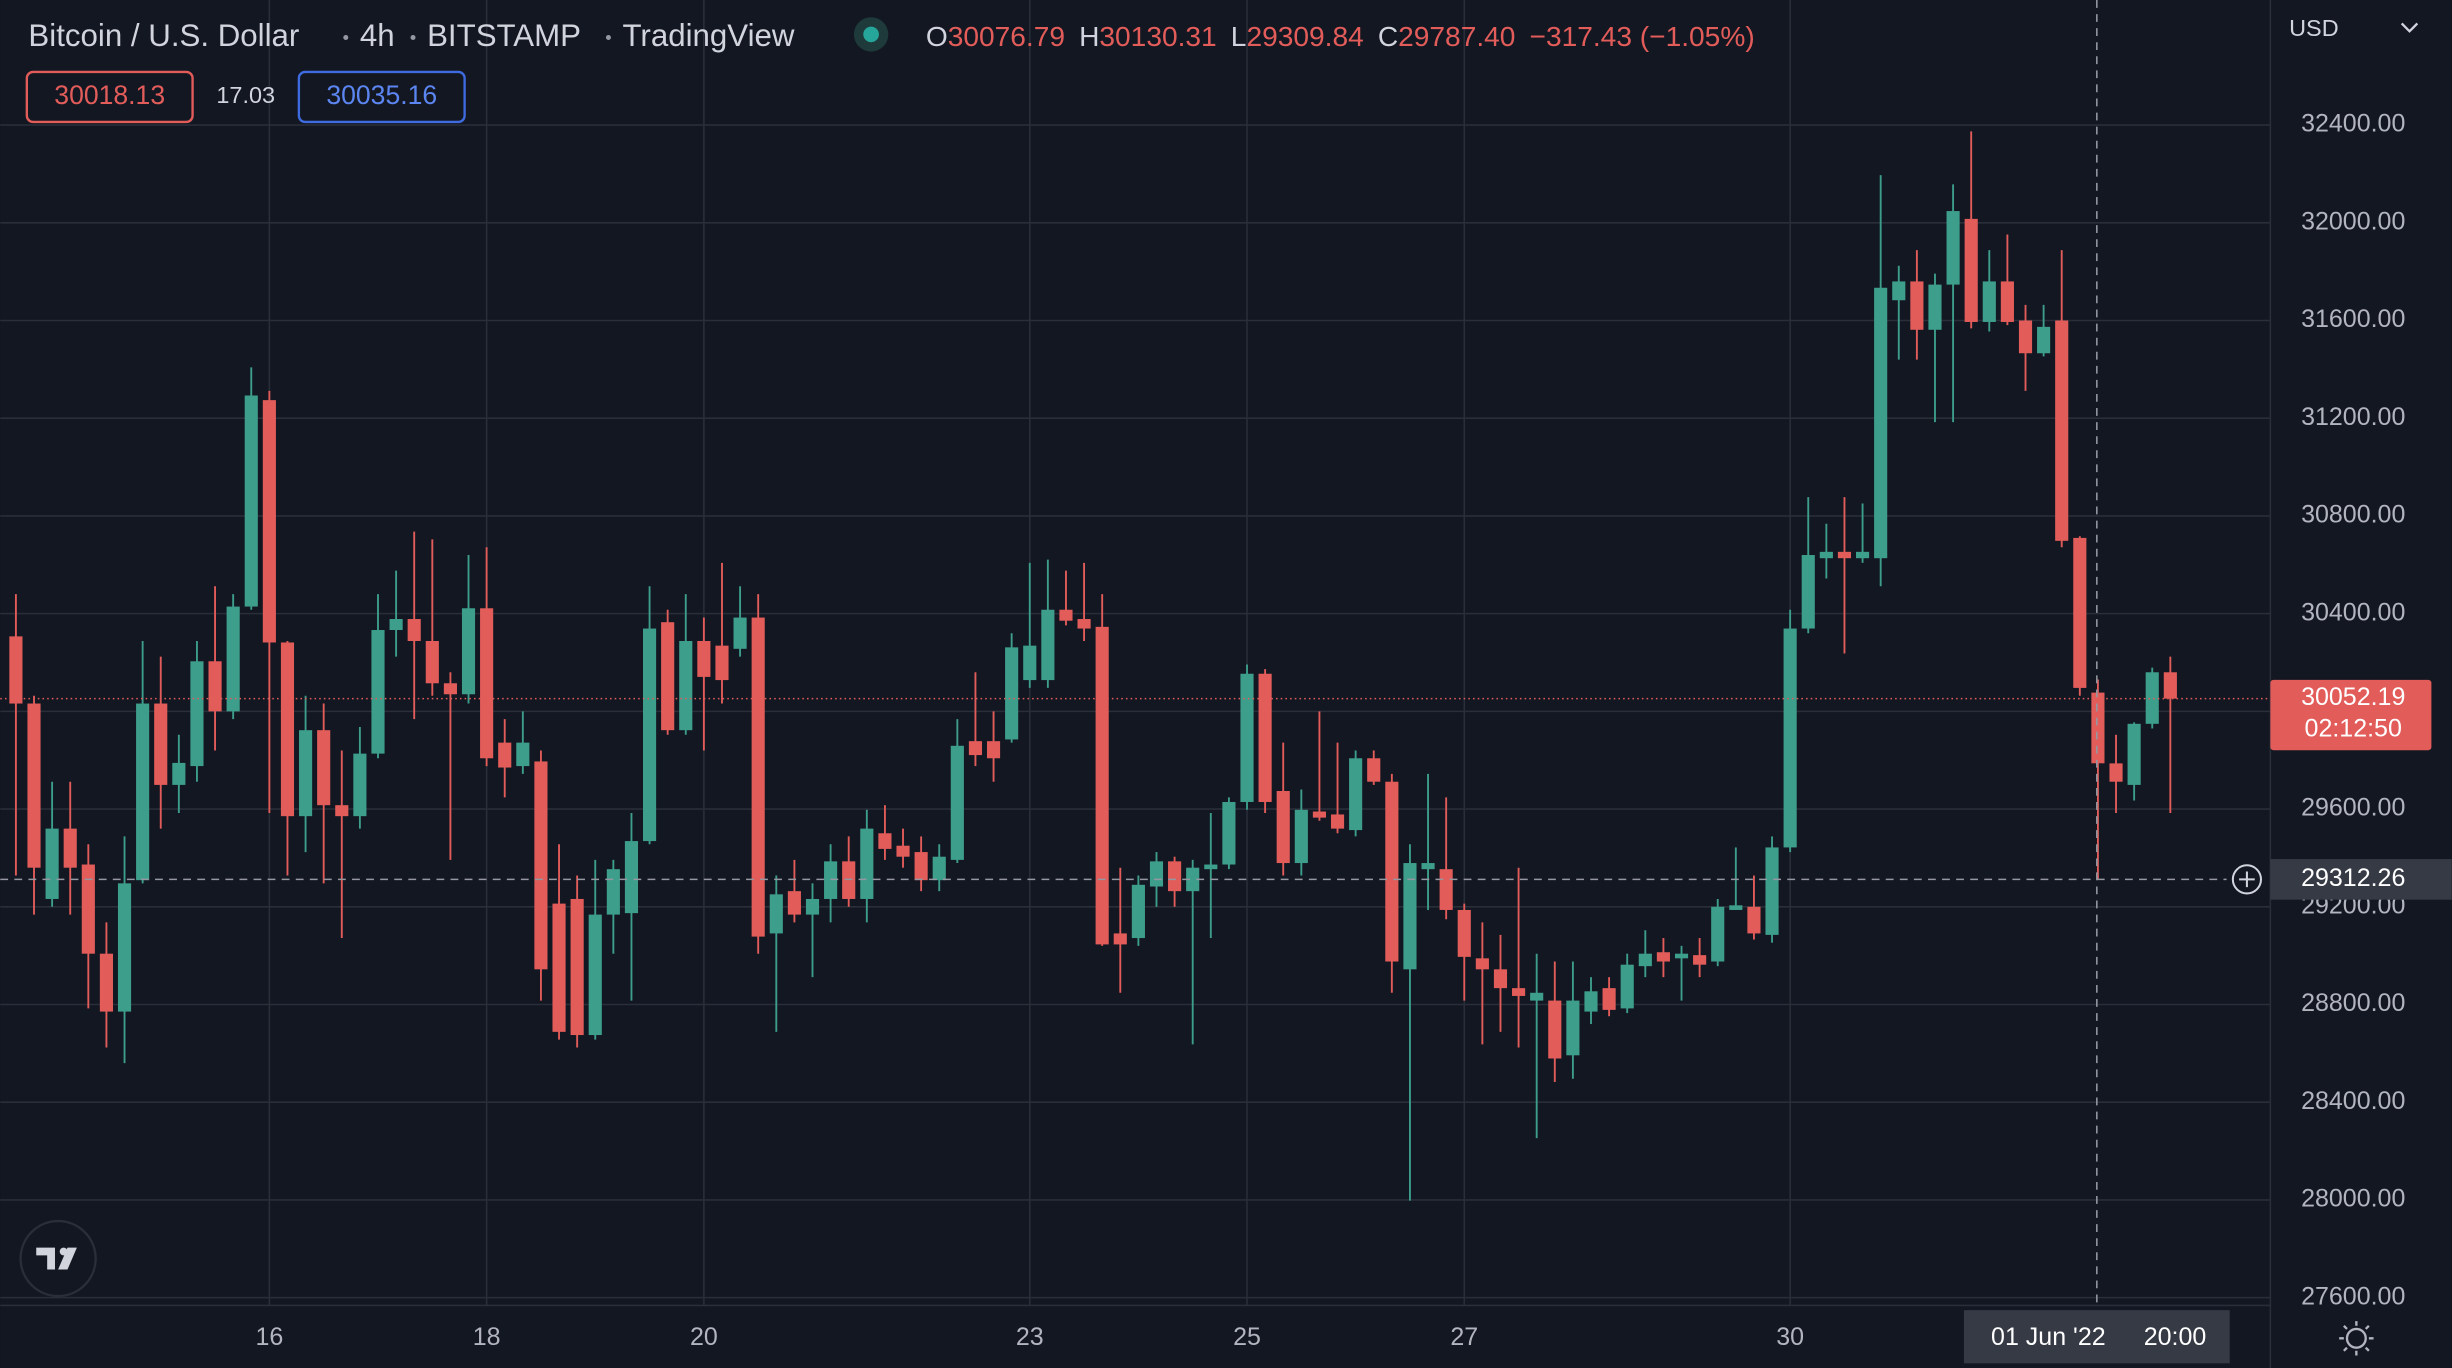  What do you see at coordinates (58, 1258) in the screenshot?
I see `logo` at bounding box center [58, 1258].